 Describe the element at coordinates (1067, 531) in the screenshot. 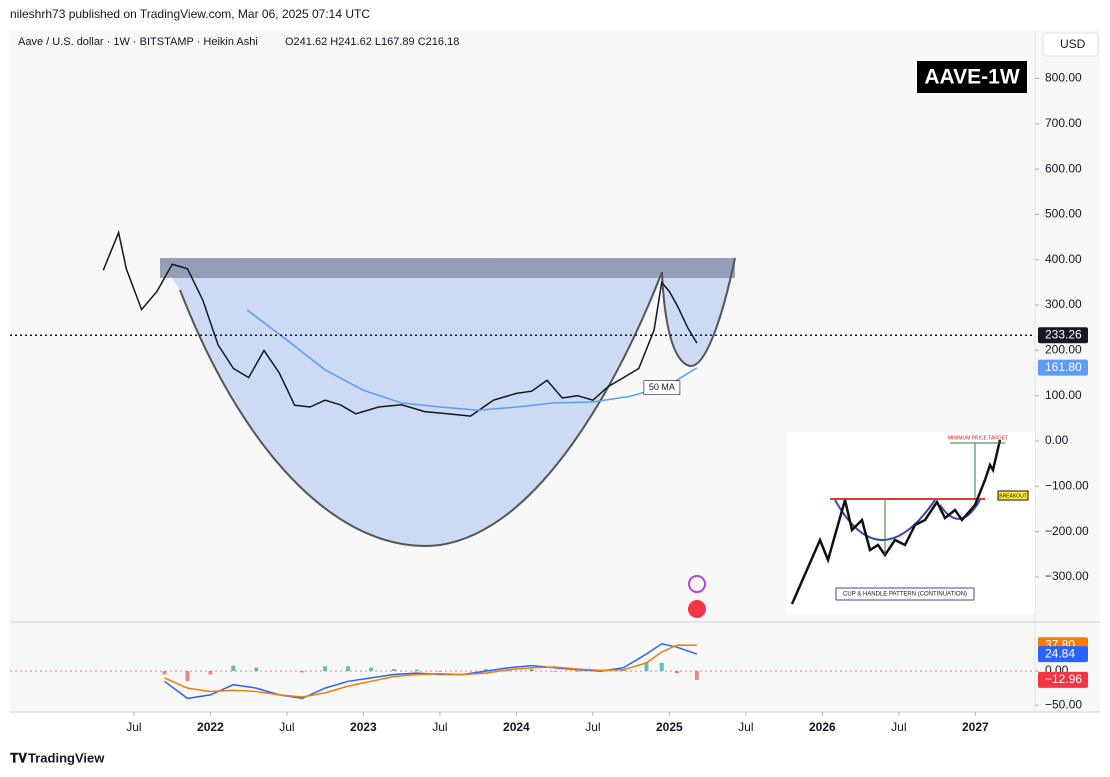

I see `y-tick-label: −200.00` at that location.